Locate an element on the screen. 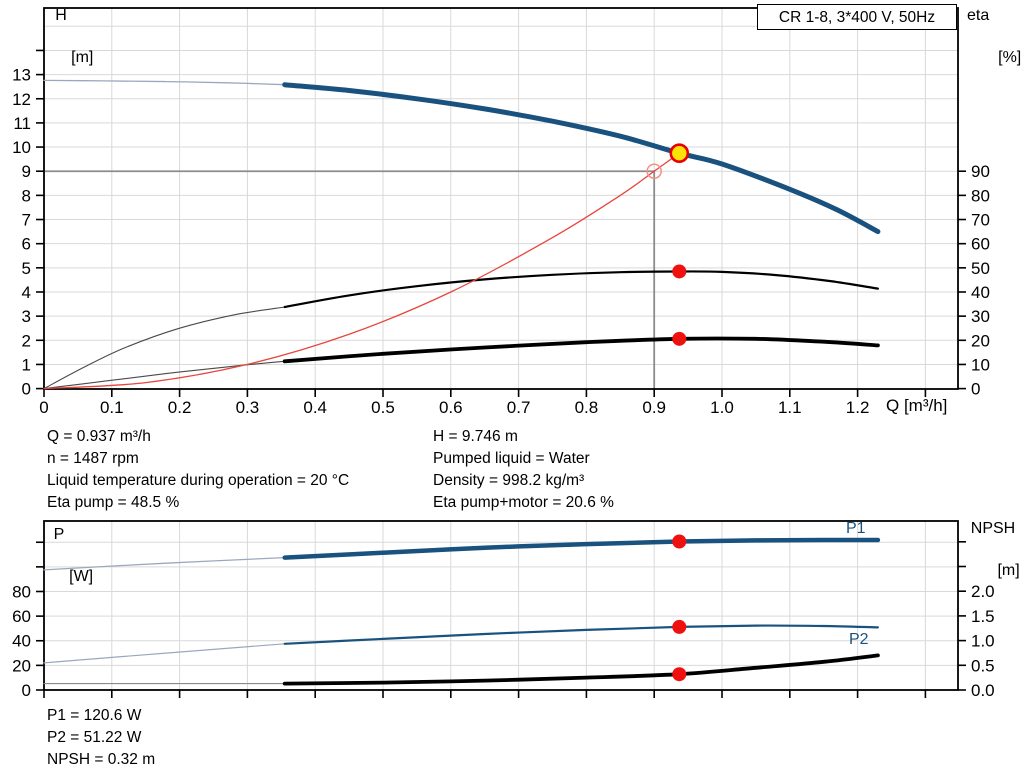  power-npsh-chart-right-tick-label: 0.5 is located at coordinates (983, 665).